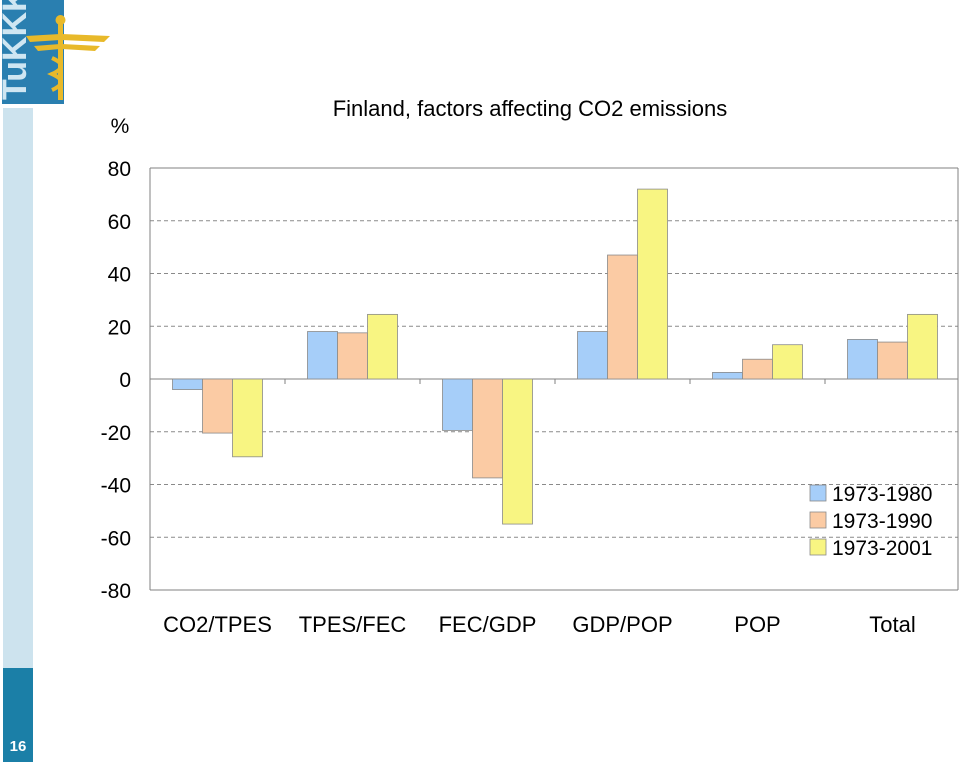  I want to click on category-label: FEC/GDP, so click(488, 624).